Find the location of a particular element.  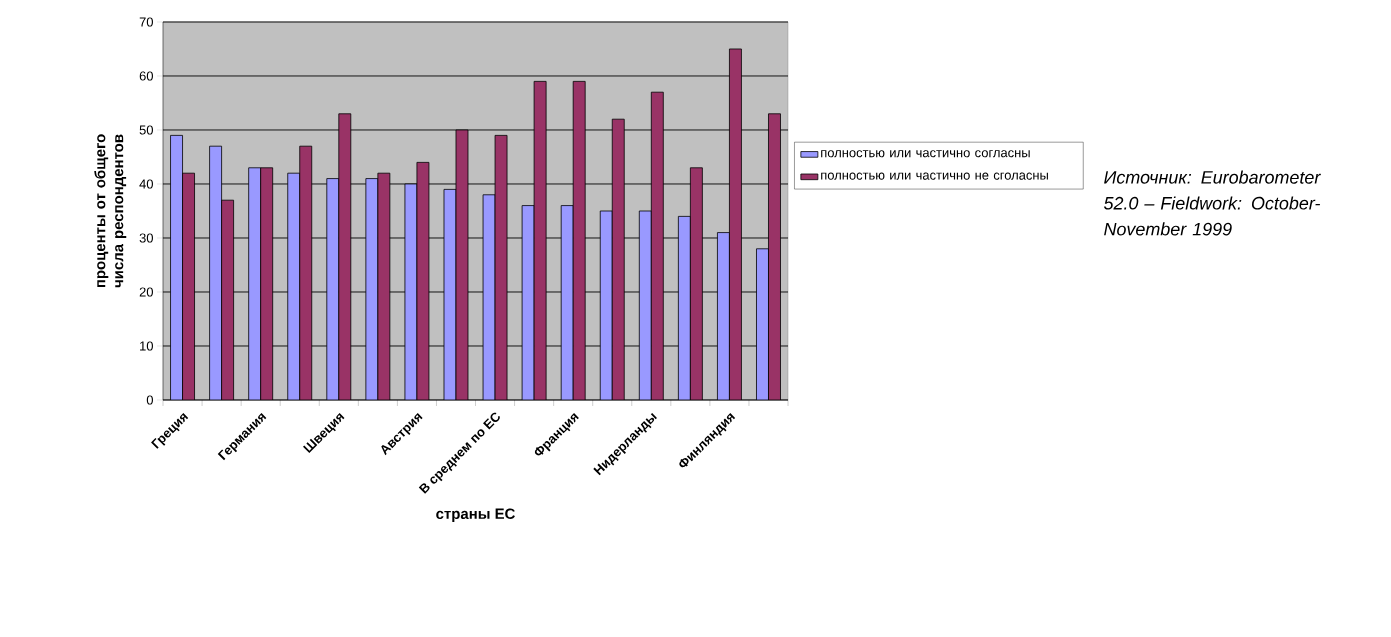

y-tick-label: 20 is located at coordinates (146, 292).